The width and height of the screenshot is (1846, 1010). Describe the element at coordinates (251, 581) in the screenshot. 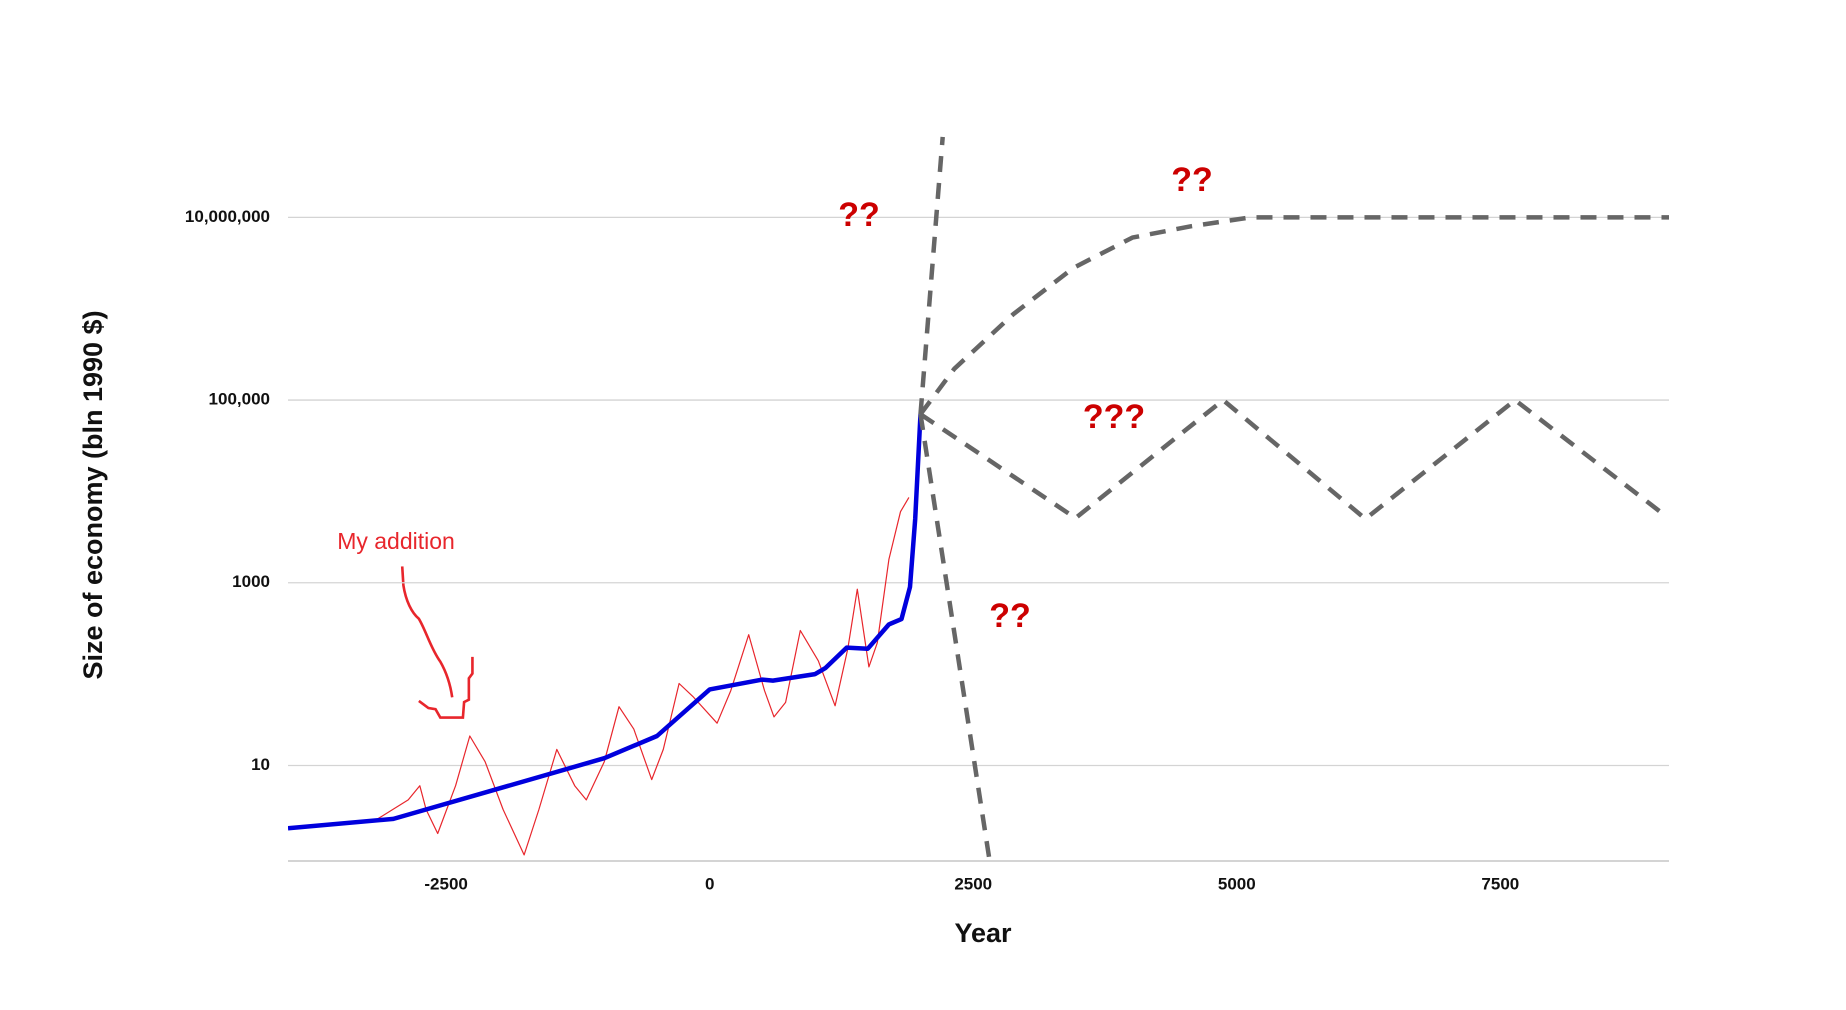

I see `y-tick-label: 1000` at that location.